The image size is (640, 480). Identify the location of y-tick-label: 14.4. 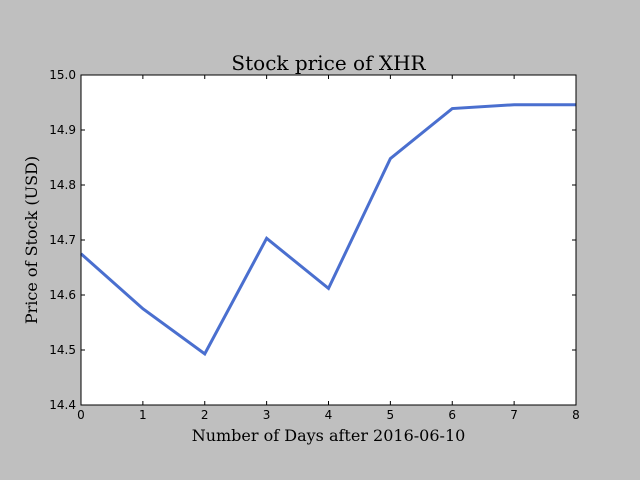
(62, 405).